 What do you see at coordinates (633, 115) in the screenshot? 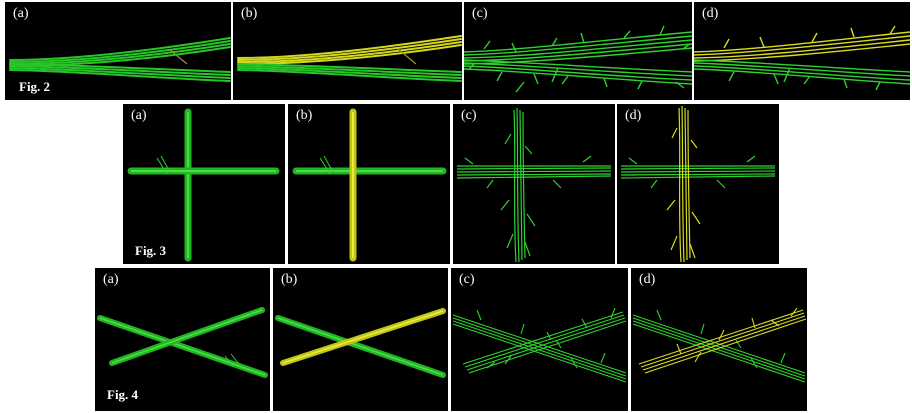
I see `fig3-panel-d-label: (d)` at bounding box center [633, 115].